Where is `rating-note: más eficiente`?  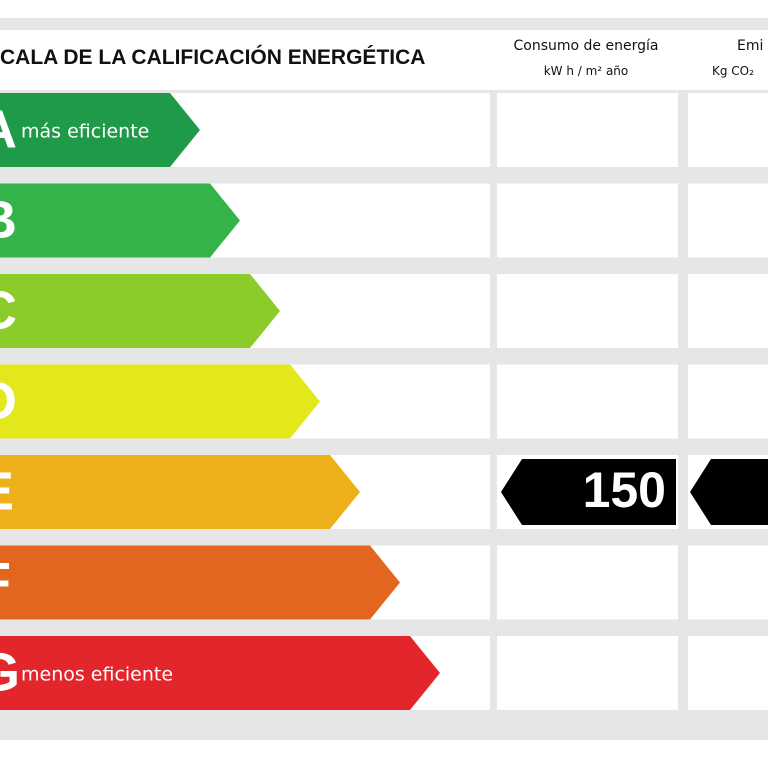 rating-note: más eficiente is located at coordinates (85, 132).